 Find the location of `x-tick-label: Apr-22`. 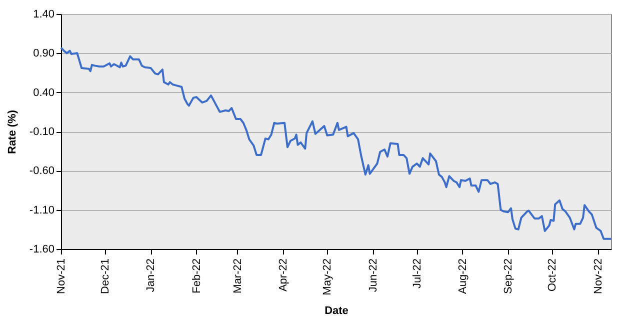

x-tick-label: Apr-22 is located at coordinates (284, 275).